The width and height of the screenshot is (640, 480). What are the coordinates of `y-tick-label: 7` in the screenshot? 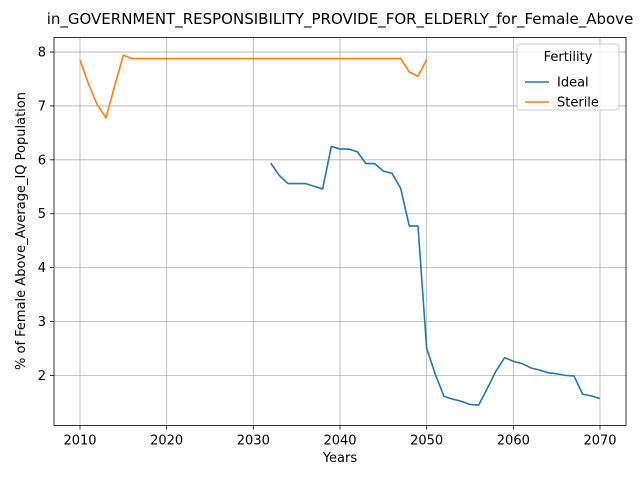 It's located at (42, 106).